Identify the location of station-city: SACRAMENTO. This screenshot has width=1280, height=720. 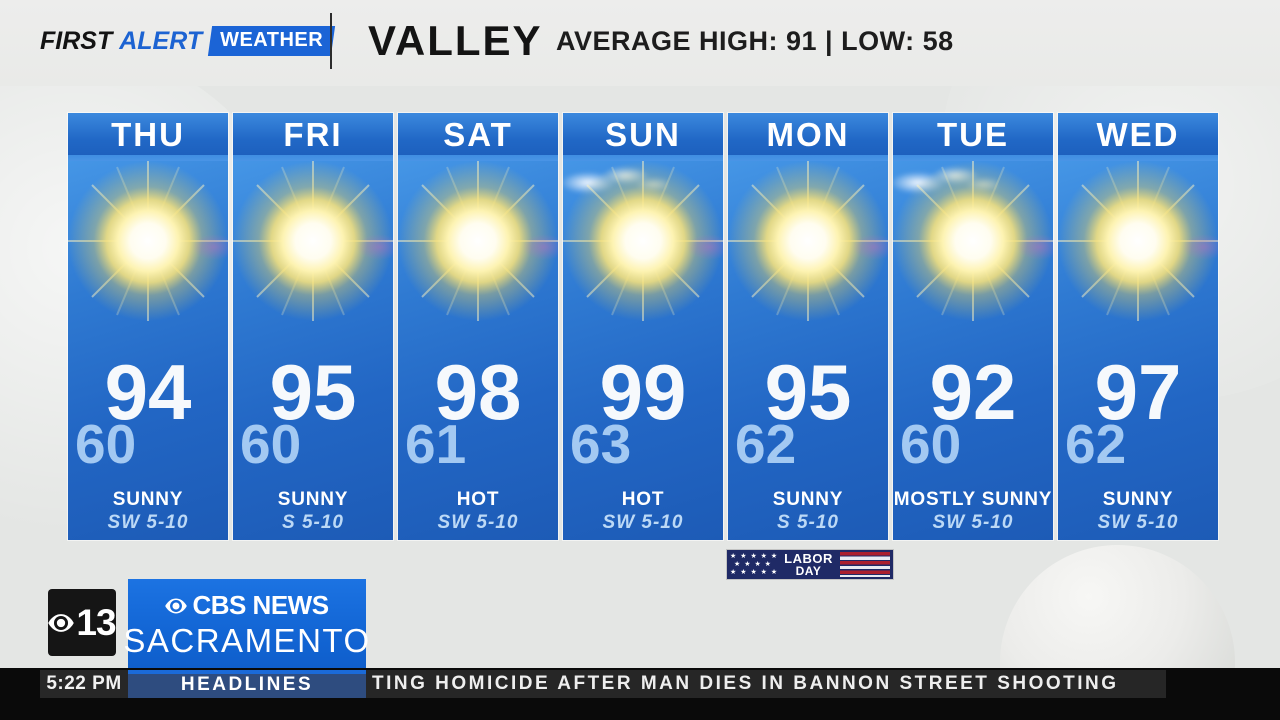
(247, 640).